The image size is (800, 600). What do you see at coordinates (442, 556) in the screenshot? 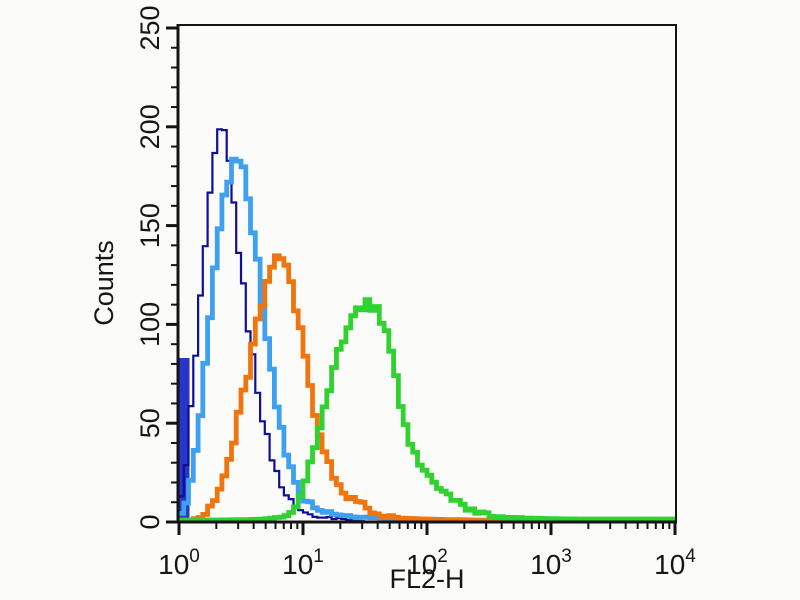
I see `x-tick-exponent: 2` at bounding box center [442, 556].